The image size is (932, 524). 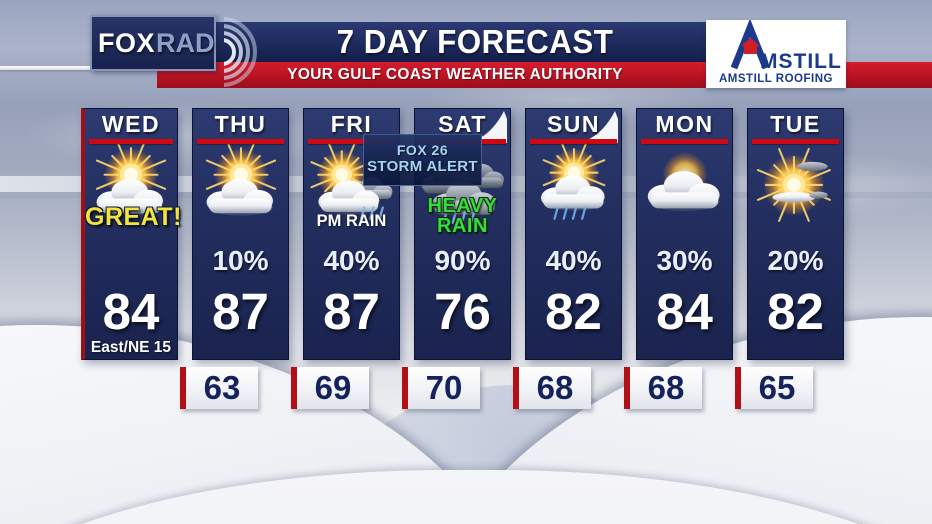 I want to click on radar-waves-icon, so click(x=240, y=52).